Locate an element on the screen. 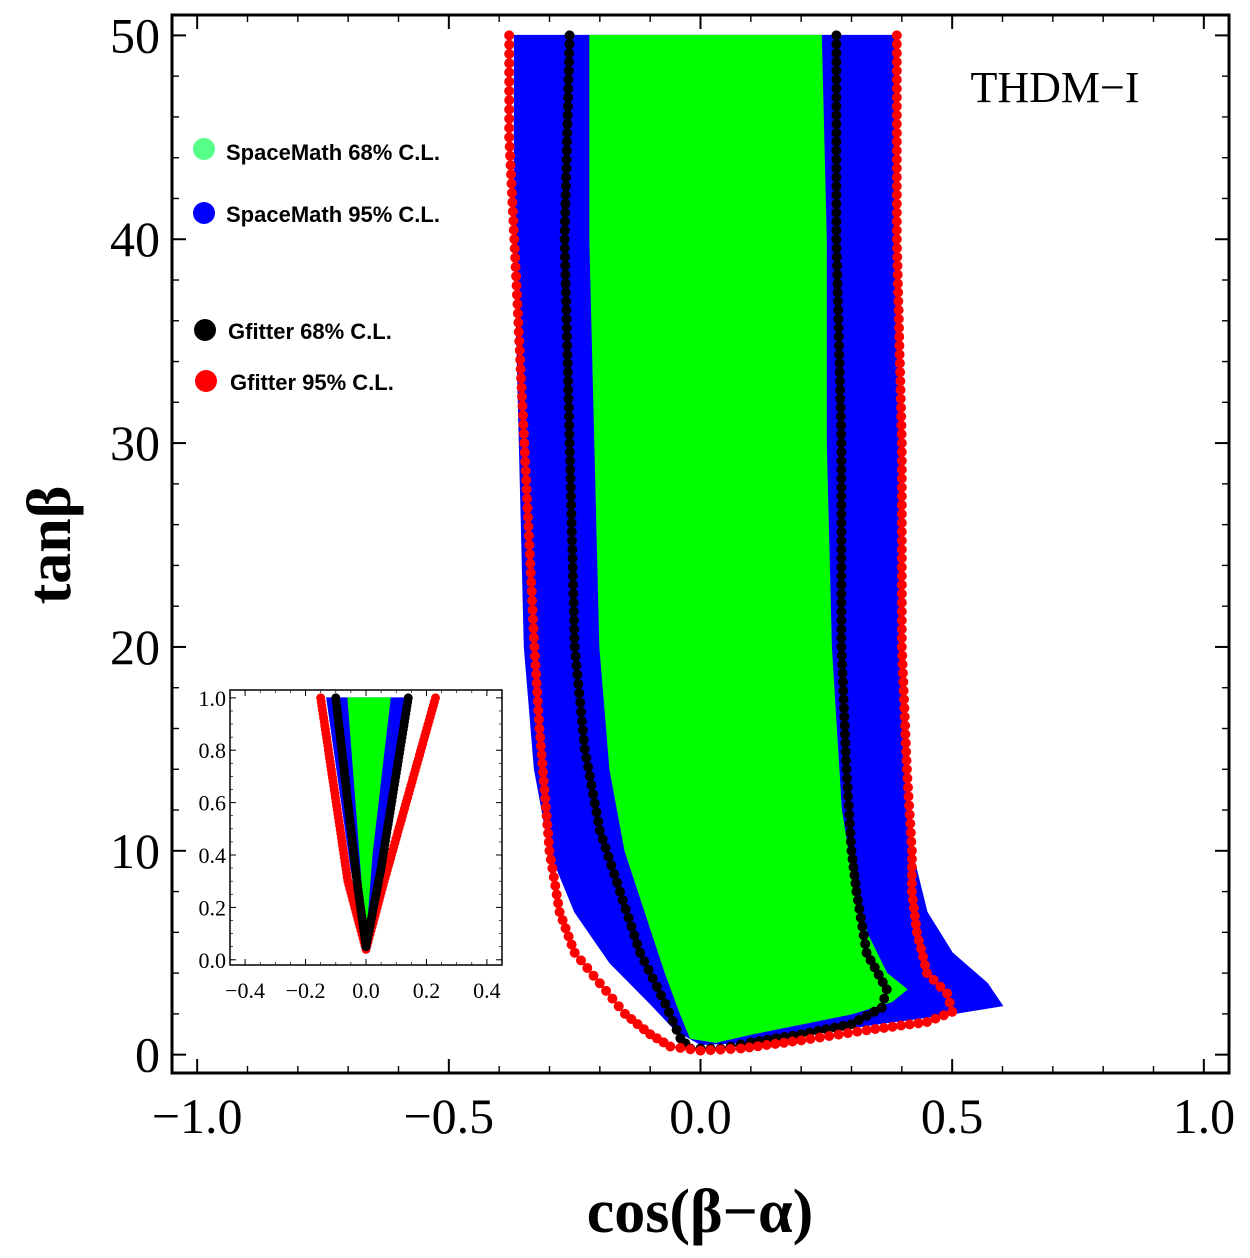  inset-x-tick-label: −0.4 is located at coordinates (245, 990).